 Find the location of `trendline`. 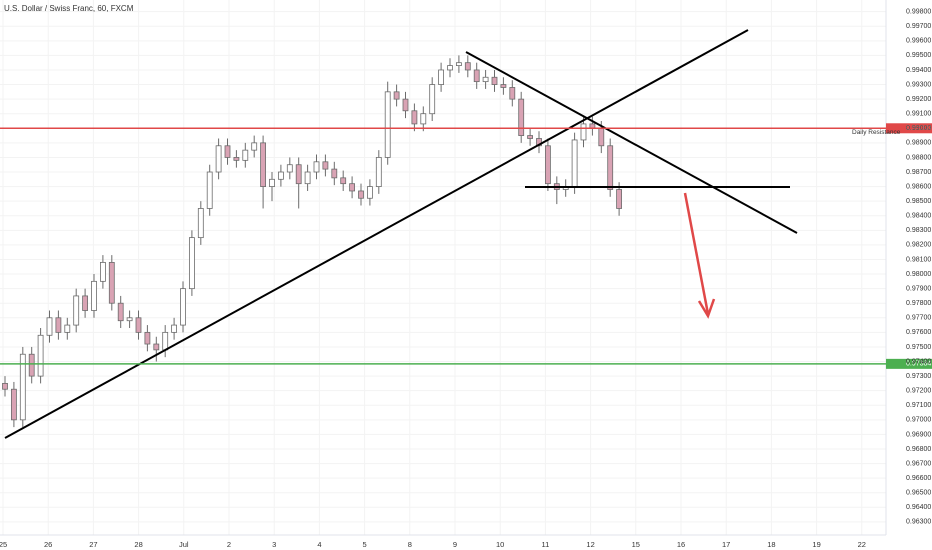

trendline is located at coordinates (631, 142).